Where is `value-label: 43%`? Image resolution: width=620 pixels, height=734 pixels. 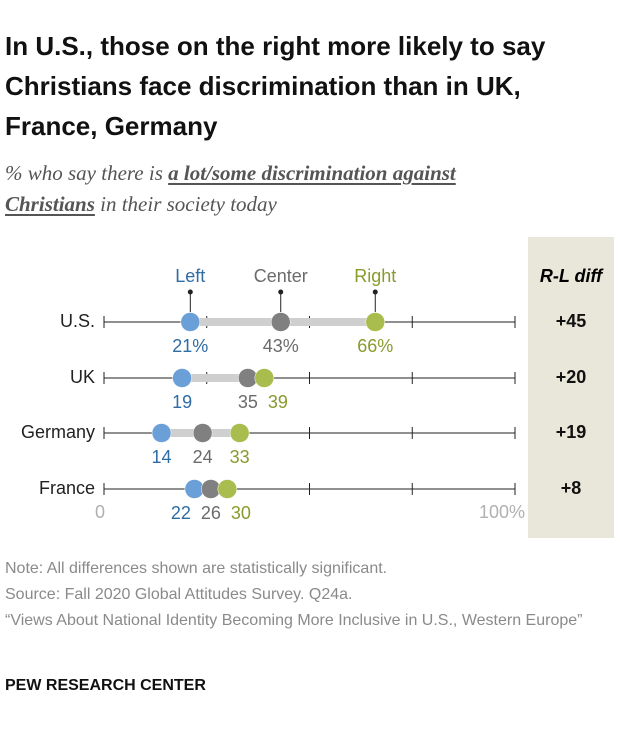
value-label: 43% is located at coordinates (281, 346).